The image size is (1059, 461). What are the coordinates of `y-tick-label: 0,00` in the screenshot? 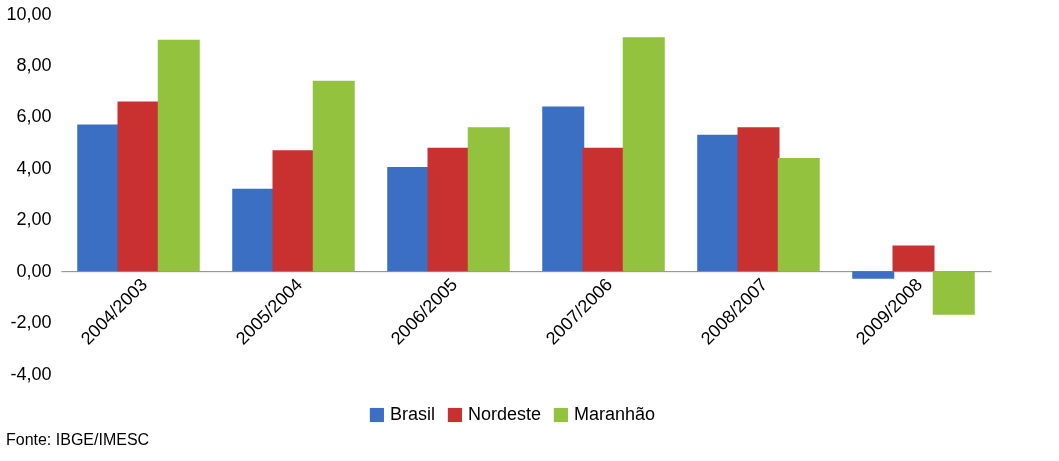 It's located at (34, 270).